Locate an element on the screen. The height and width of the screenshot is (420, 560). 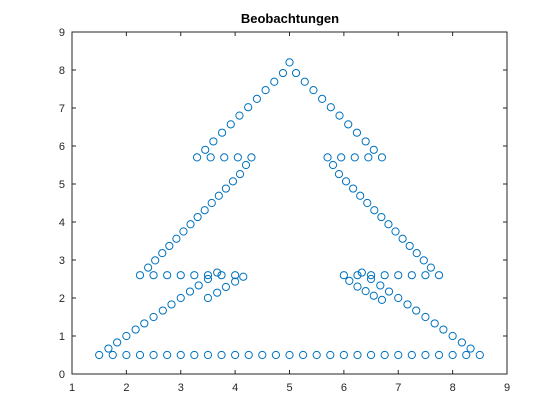
y-tick-label: 2 is located at coordinates (62, 299).